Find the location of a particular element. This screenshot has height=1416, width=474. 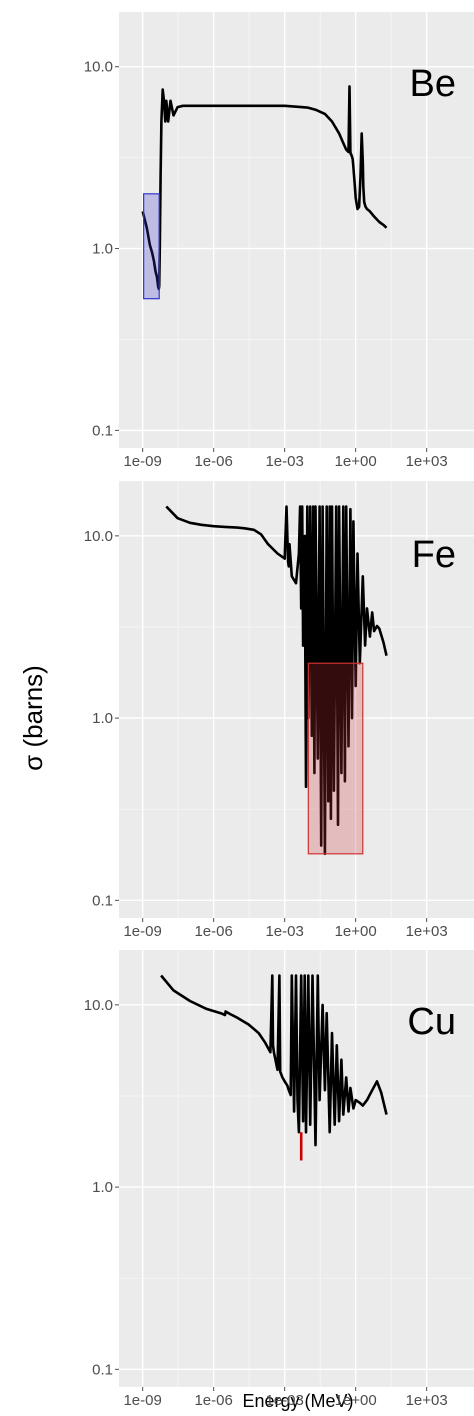

element-label: Fe is located at coordinates (434, 555).